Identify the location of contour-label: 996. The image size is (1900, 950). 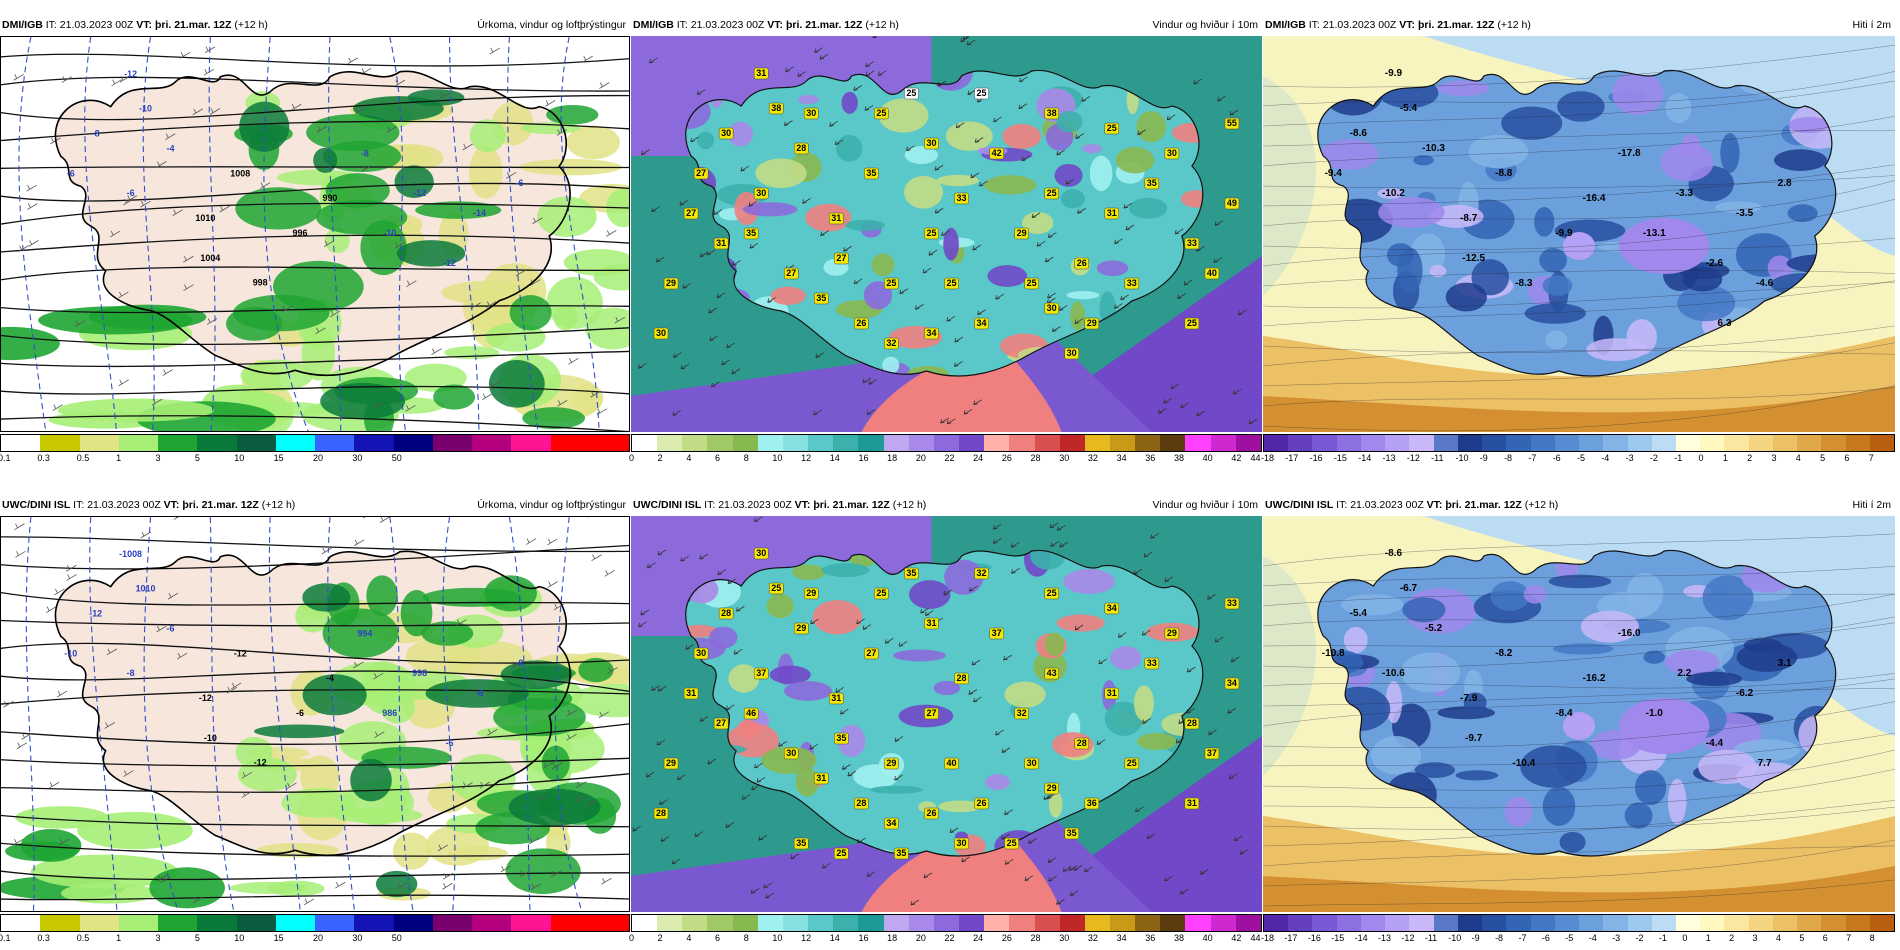
(300, 233).